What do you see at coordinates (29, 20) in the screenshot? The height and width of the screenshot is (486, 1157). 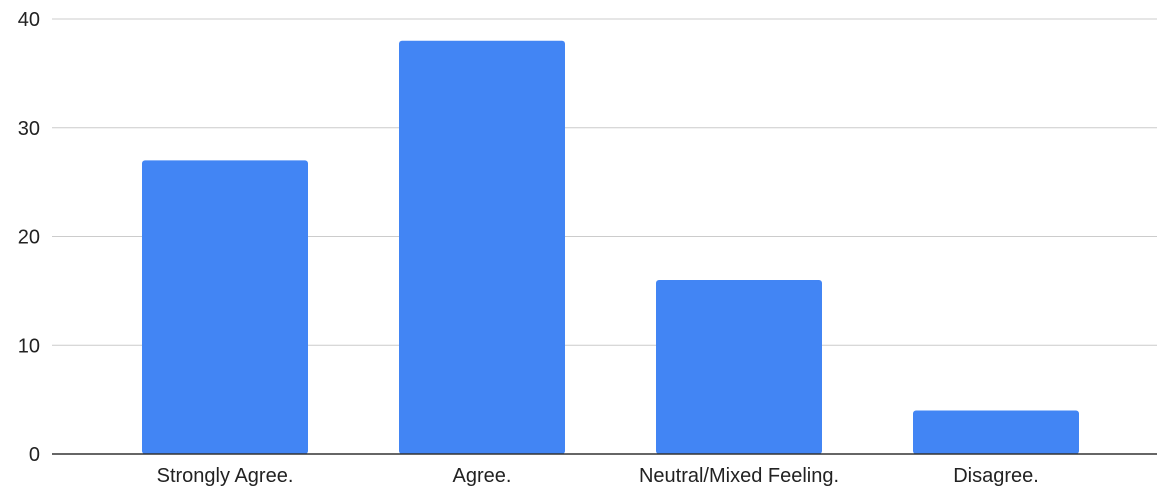 I see `y-tick-label: 40` at bounding box center [29, 20].